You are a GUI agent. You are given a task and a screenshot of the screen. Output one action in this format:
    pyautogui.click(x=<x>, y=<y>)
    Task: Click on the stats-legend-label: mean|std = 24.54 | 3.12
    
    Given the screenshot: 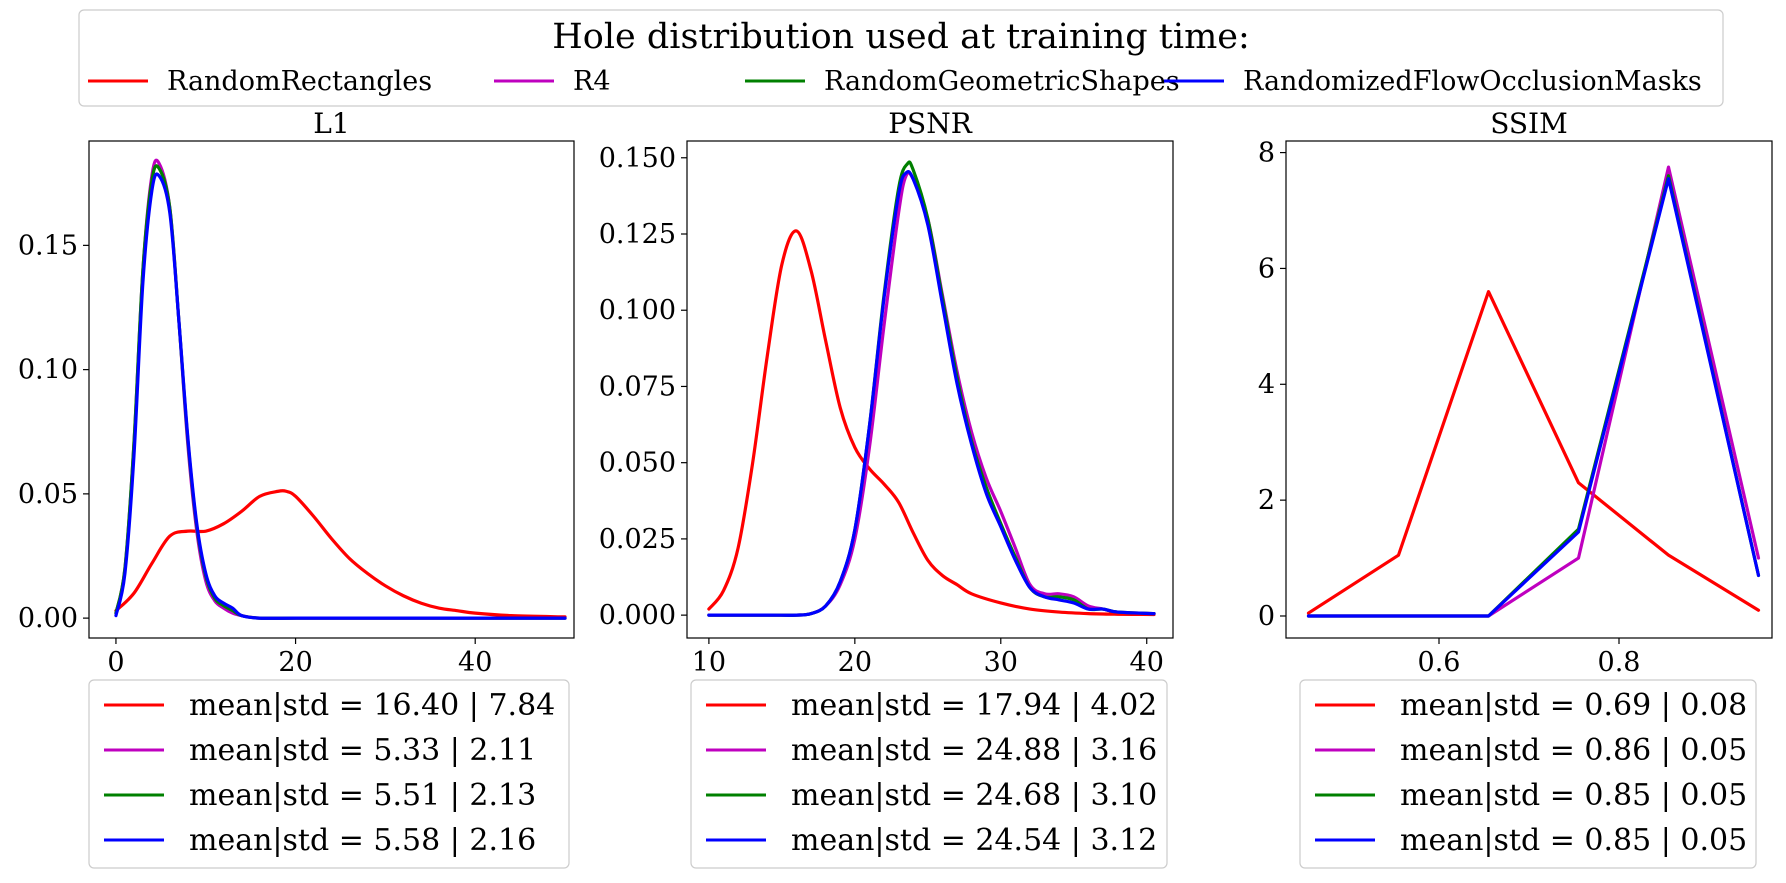 What is the action you would take?
    pyautogui.click(x=974, y=840)
    